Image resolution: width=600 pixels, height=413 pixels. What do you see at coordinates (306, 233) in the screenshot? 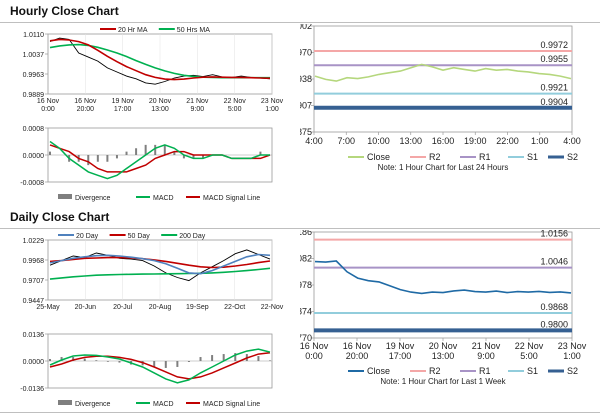
I see `daily-levels-ytick-label: 1.0186` at bounding box center [306, 233].